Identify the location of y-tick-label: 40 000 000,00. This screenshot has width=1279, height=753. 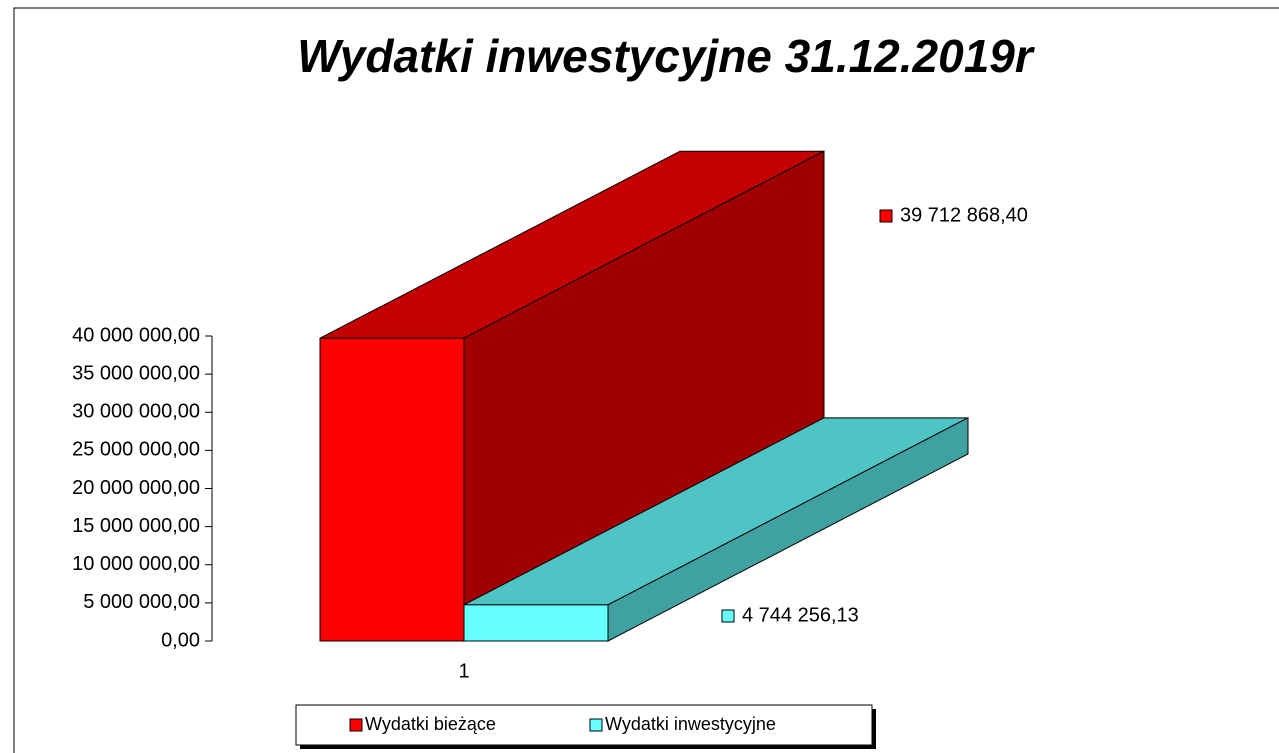
(136, 335).